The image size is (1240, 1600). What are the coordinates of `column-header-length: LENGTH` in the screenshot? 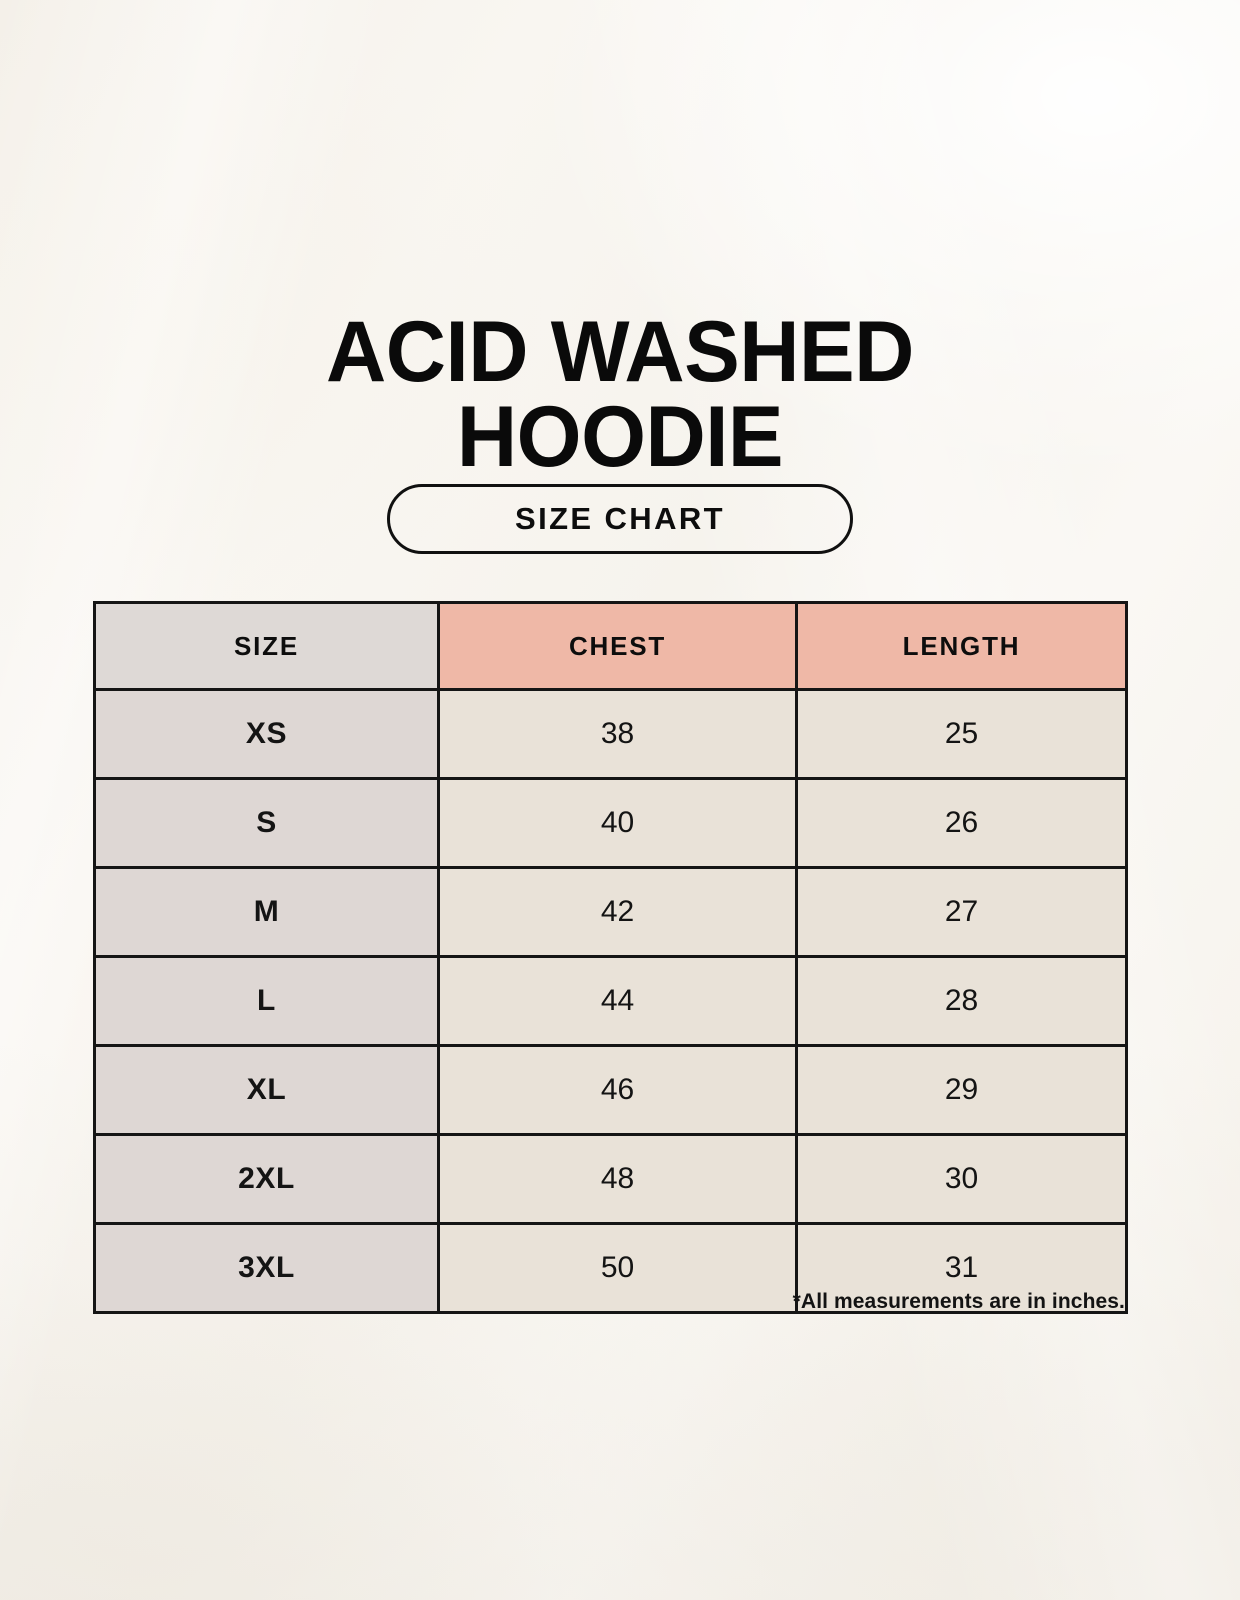 It's located at (961, 646).